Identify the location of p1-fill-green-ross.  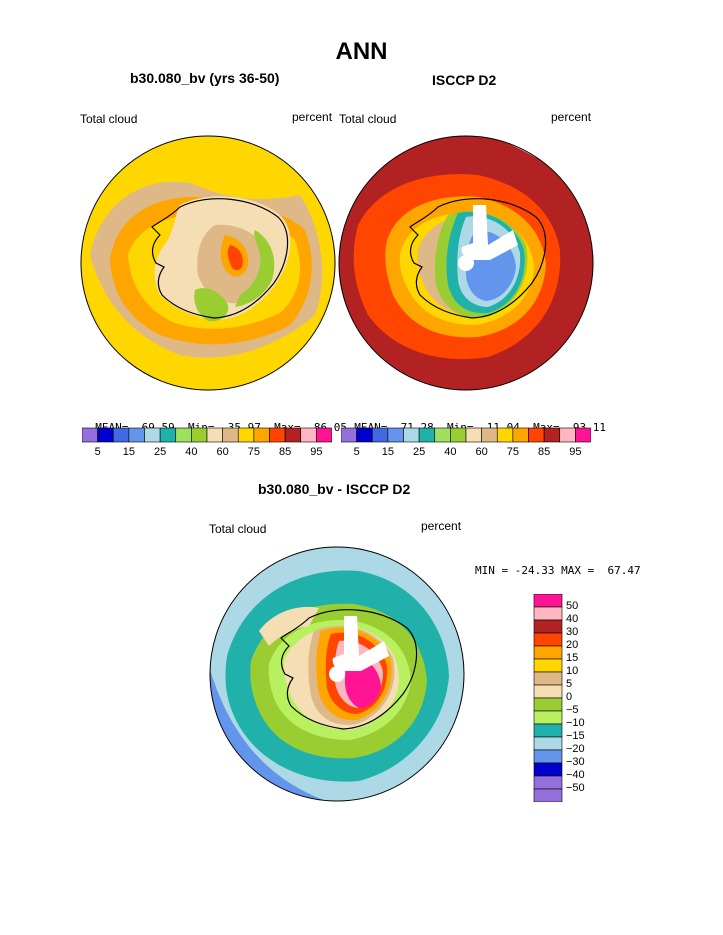
(211, 305).